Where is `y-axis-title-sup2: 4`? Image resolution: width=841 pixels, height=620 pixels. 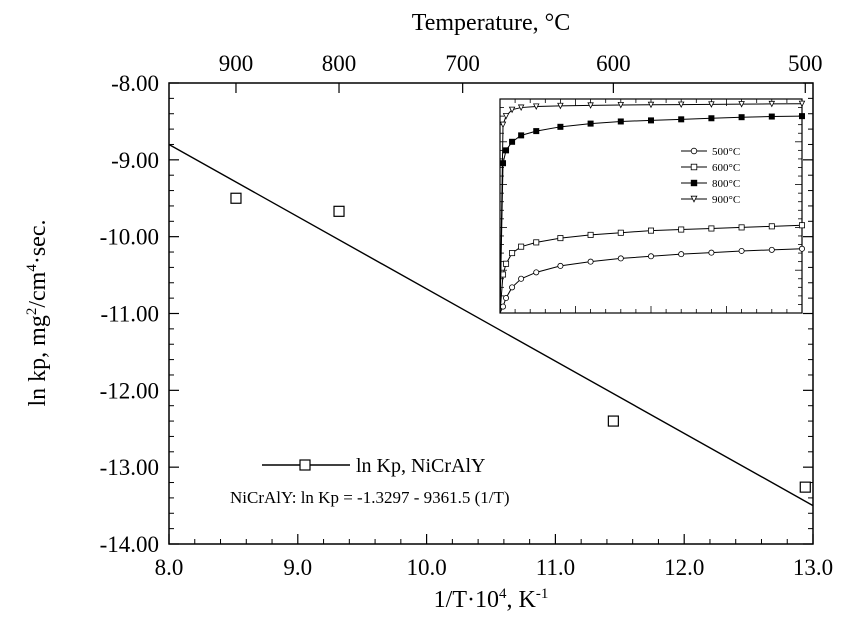
y-axis-title-sup2: 4 is located at coordinates (32, 268).